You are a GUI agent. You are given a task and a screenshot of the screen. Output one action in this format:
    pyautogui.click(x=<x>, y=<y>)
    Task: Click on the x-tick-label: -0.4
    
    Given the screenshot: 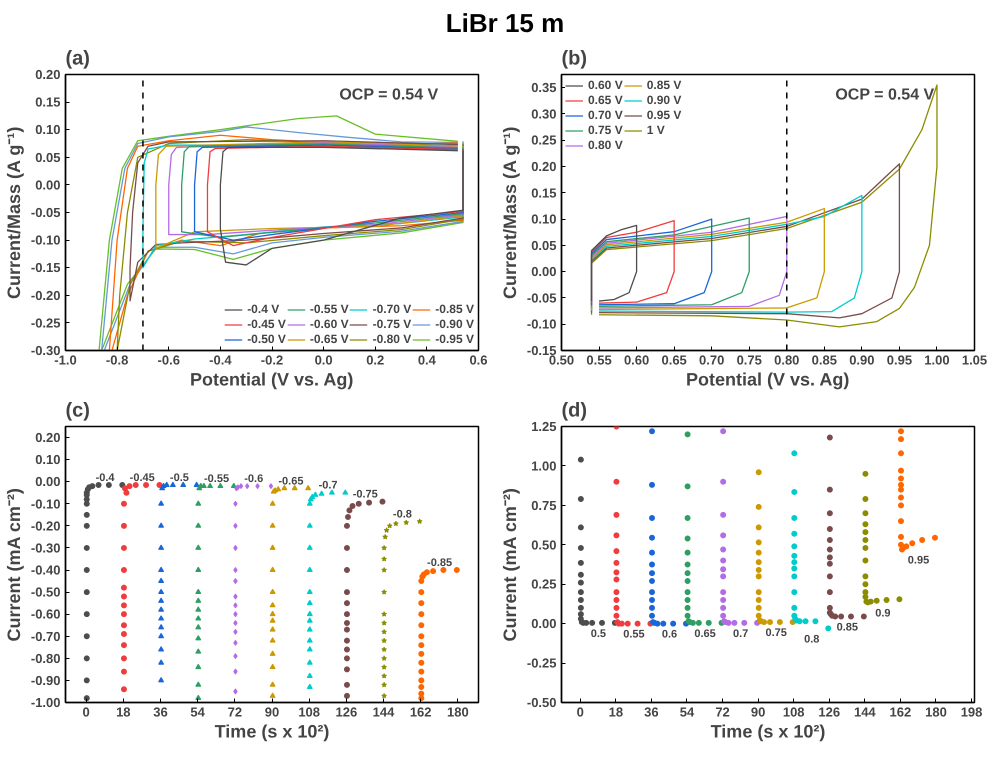 What is the action you would take?
    pyautogui.click(x=220, y=360)
    